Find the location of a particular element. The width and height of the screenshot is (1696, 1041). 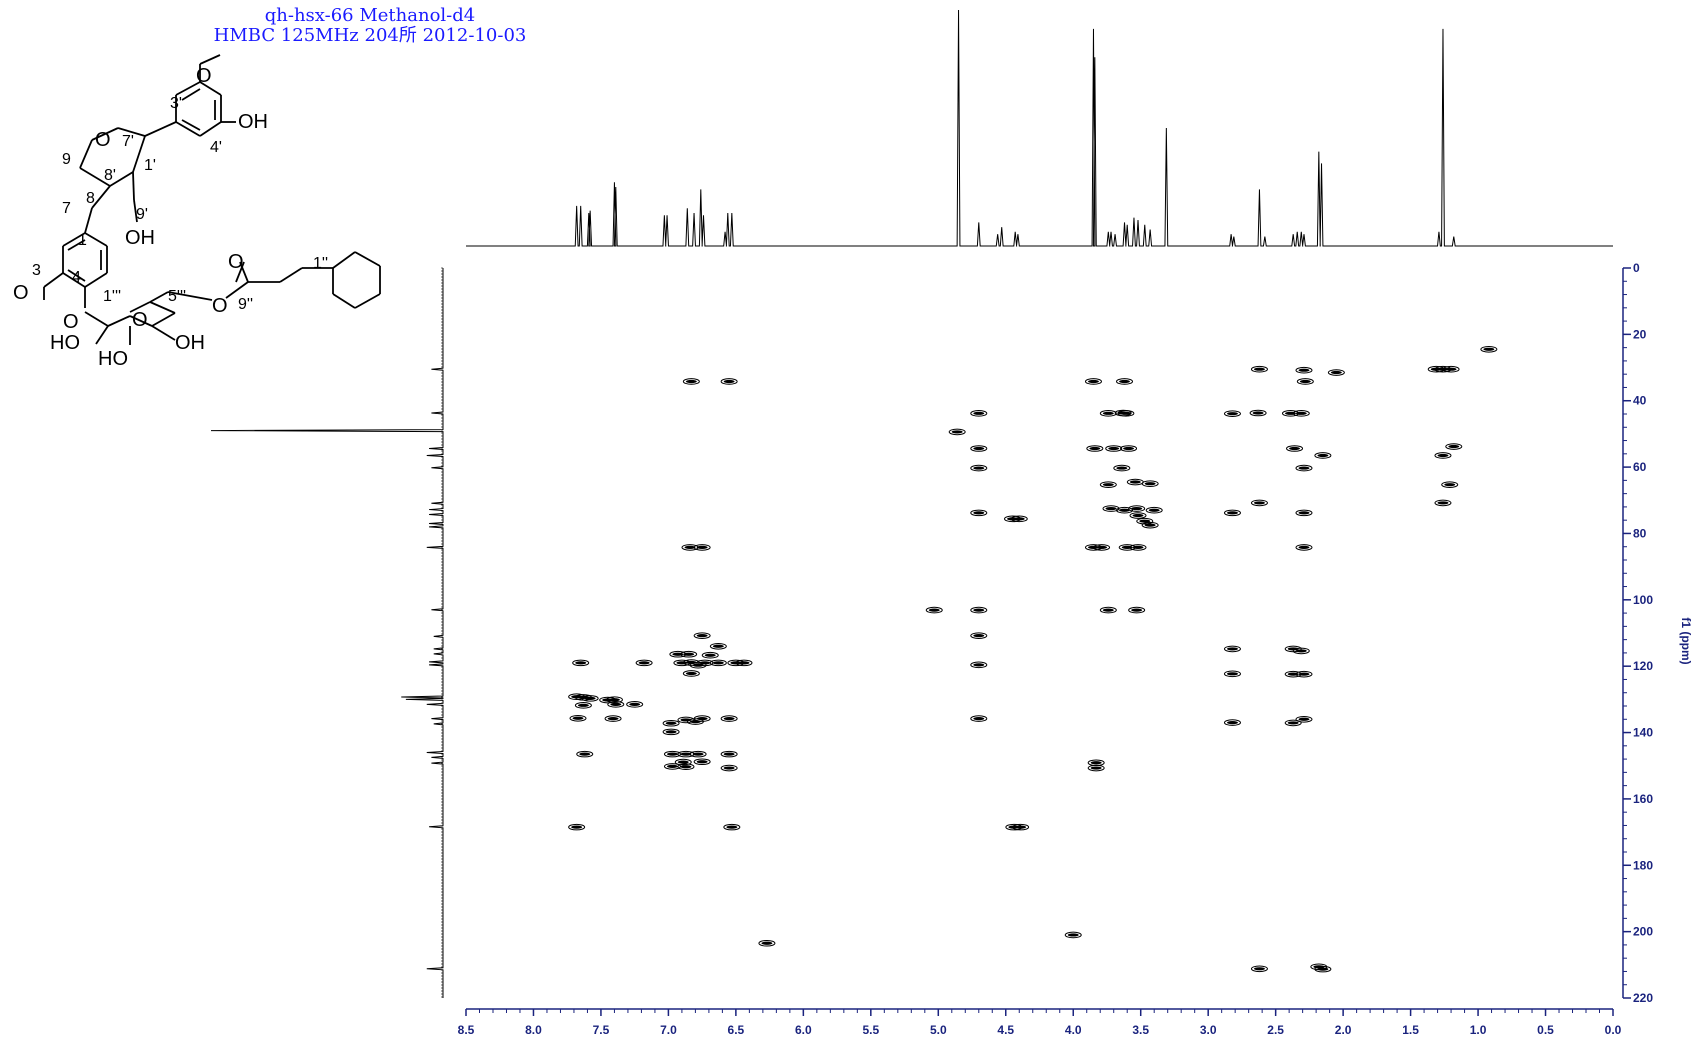

structure-label: 1 is located at coordinates (82, 240).